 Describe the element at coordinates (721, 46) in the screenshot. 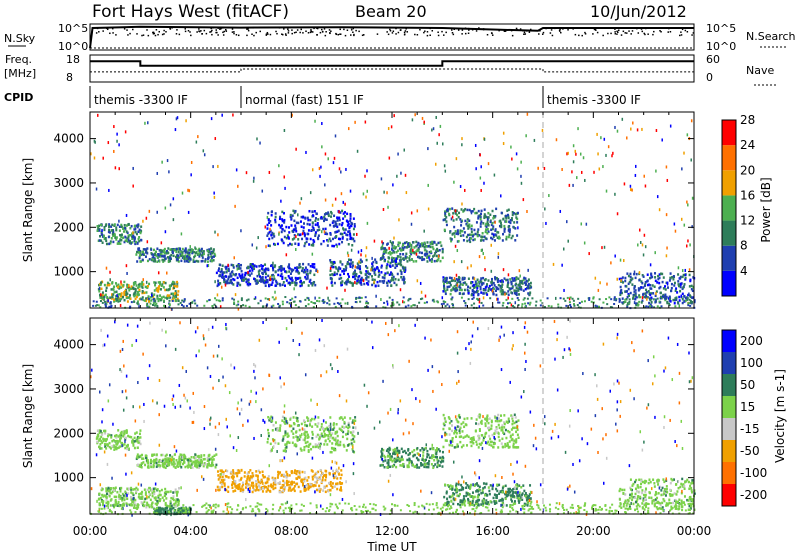

I see `nsearch-tick-low: 10^0` at that location.